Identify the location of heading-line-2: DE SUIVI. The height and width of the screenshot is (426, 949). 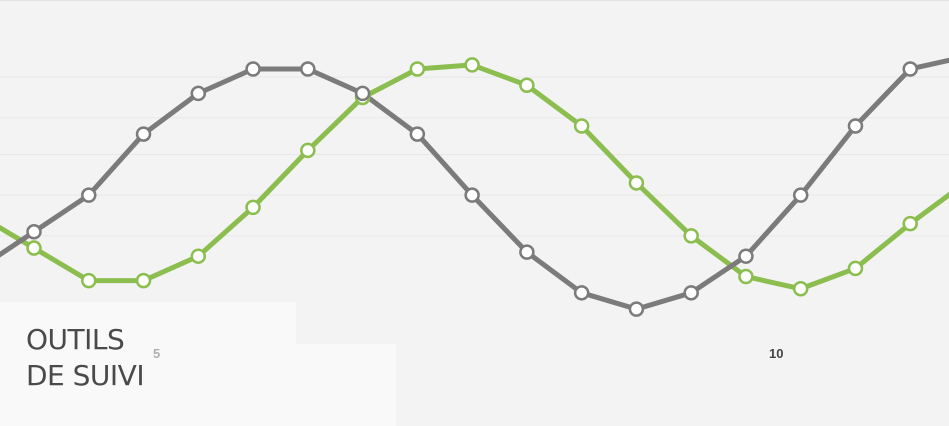
(85, 375).